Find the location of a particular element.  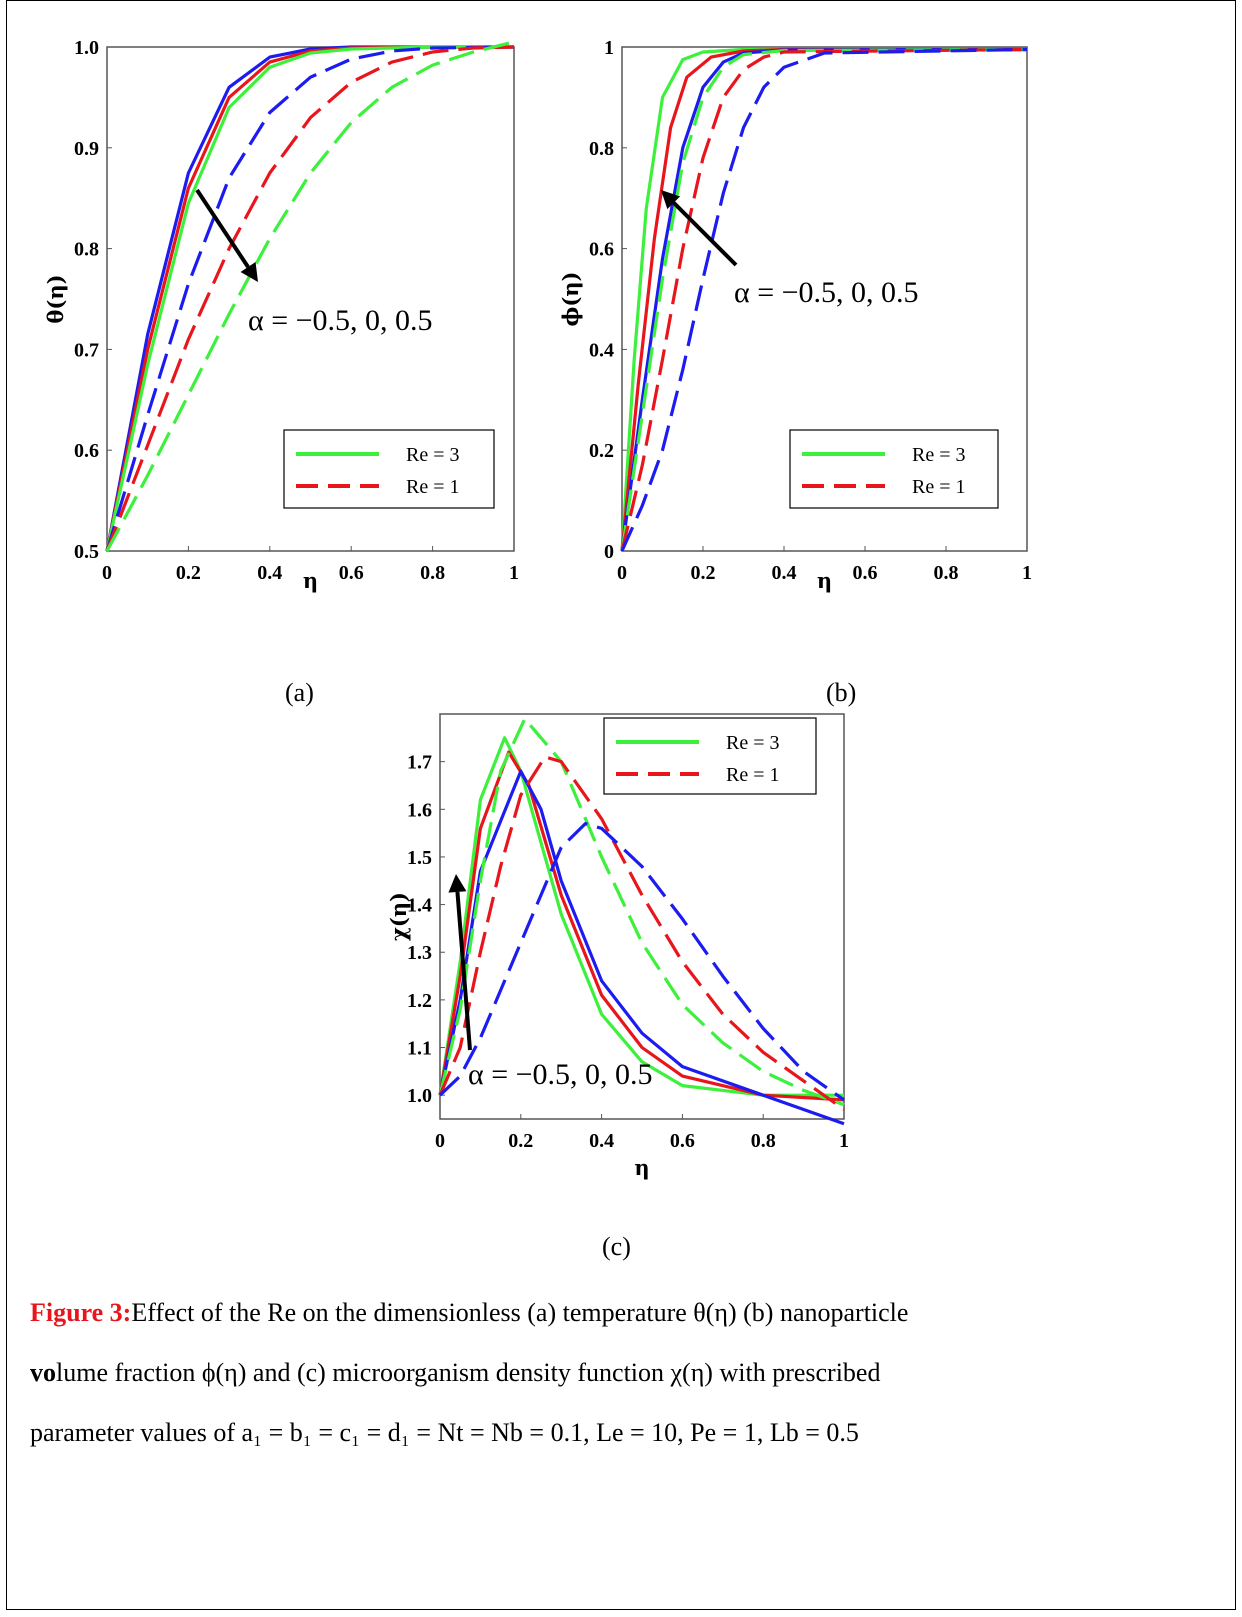

caption-line-2-bold: vo is located at coordinates (43, 1372).